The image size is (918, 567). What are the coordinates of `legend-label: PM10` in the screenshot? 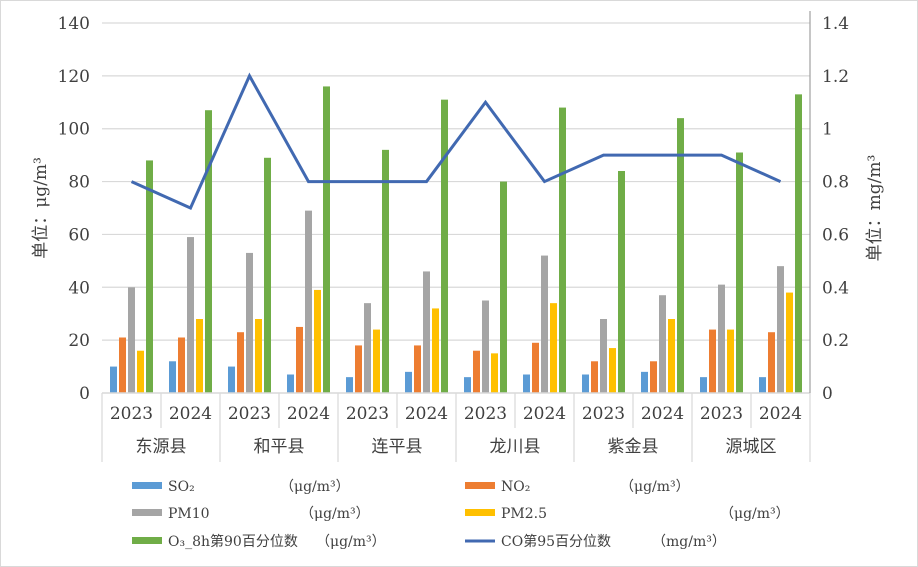 It's located at (189, 514).